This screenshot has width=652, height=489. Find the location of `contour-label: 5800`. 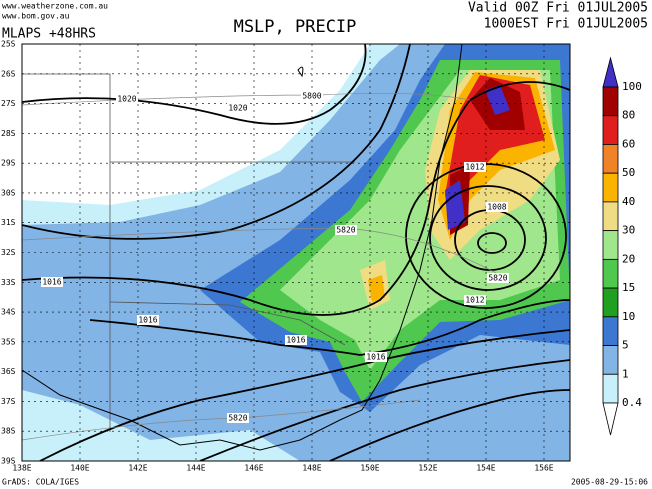

contour-label: 5800 is located at coordinates (311, 96).